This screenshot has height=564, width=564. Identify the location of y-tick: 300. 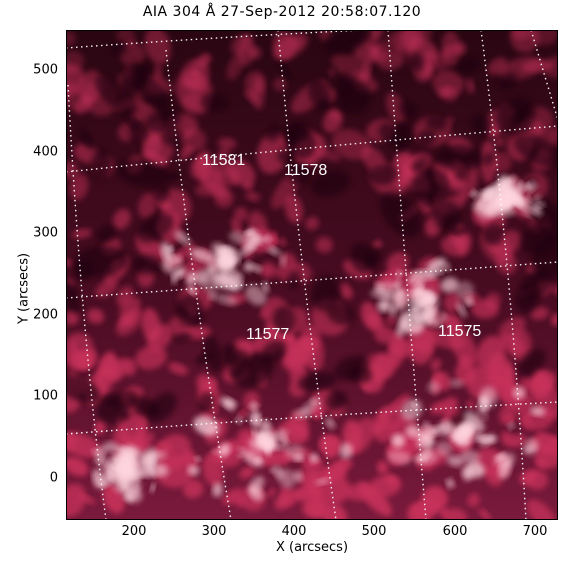
(45, 233).